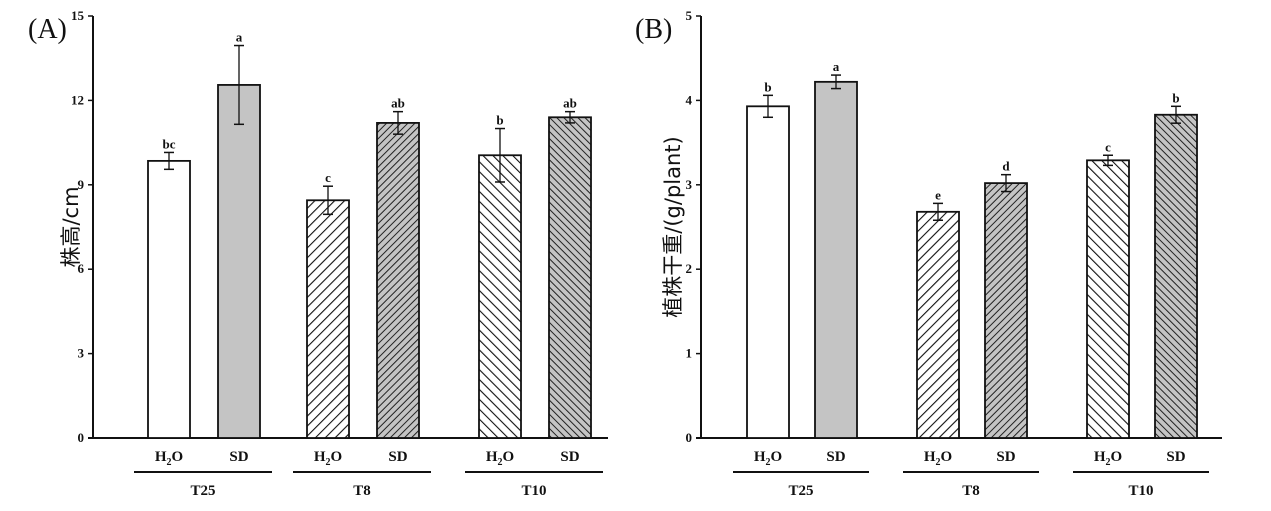 Image resolution: width=1271 pixels, height=511 pixels. I want to click on y-tick-label: 5, so click(689, 15).